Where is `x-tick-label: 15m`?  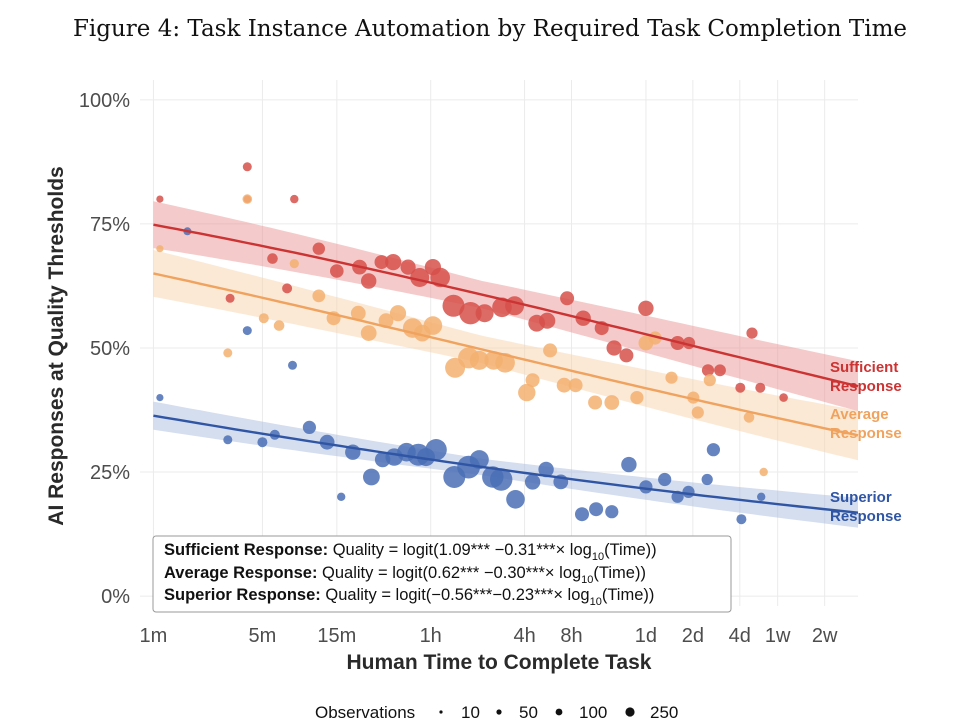
x-tick-label: 15m is located at coordinates (336, 636).